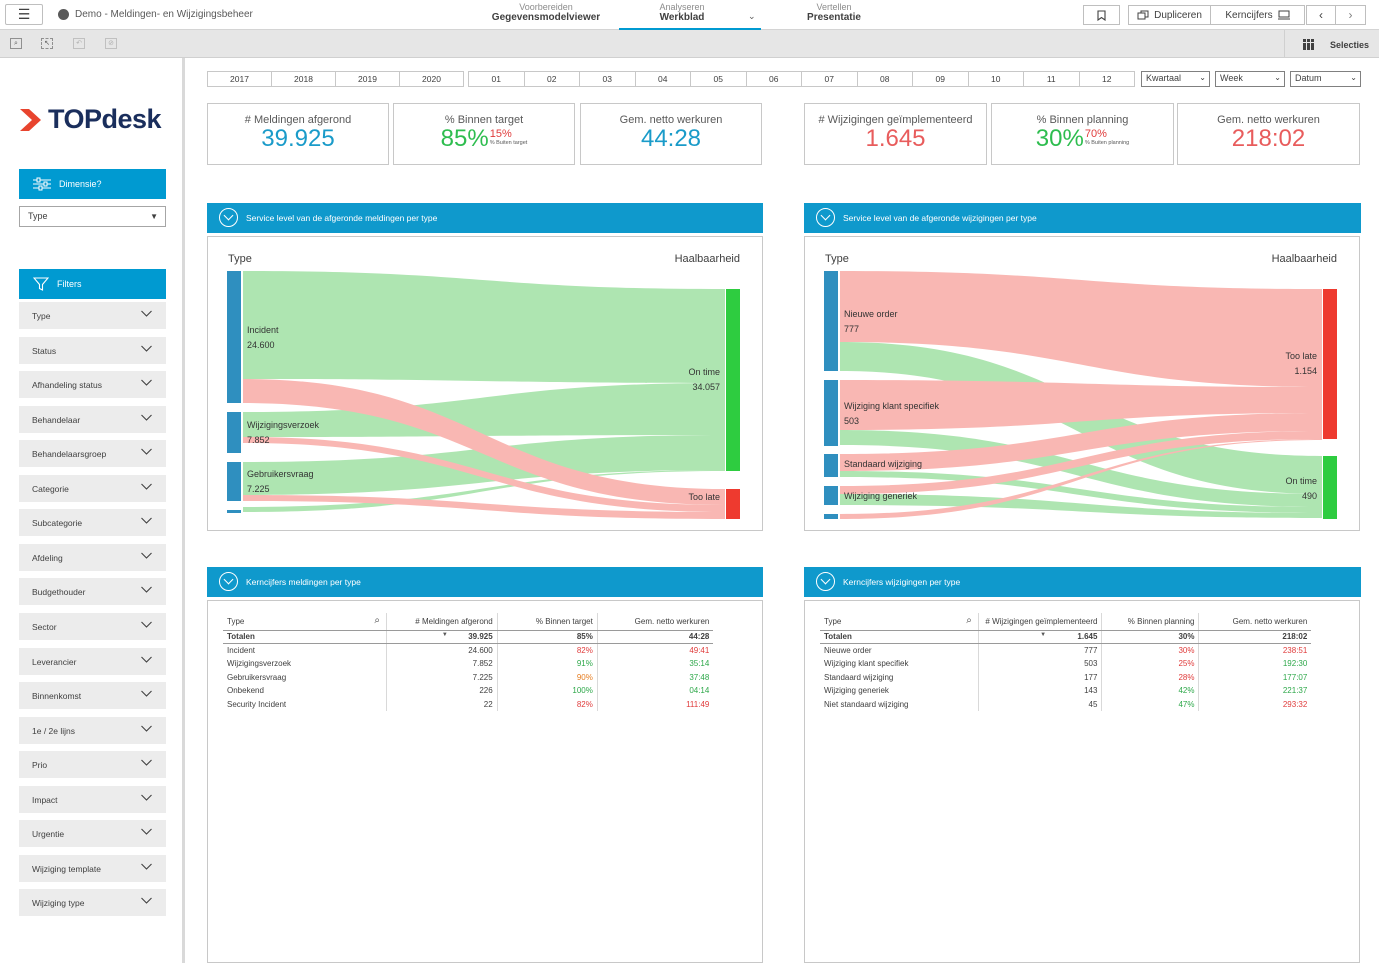 Image resolution: width=1379 pixels, height=963 pixels. Describe the element at coordinates (895, 134) in the screenshot. I see `kpi-card: # Wijzigingen geïmplementeerd 1.645` at that location.